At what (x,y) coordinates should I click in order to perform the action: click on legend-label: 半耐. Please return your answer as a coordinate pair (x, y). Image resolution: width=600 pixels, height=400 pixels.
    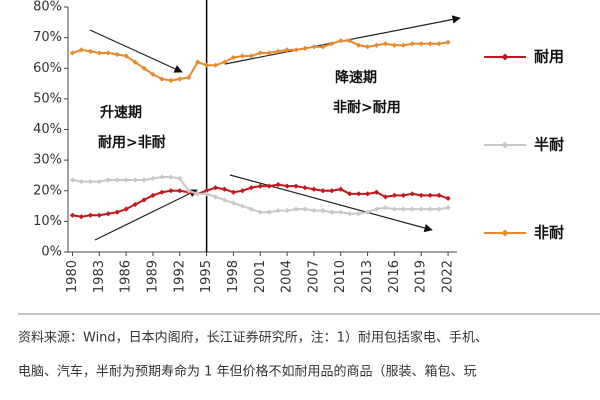
    Looking at the image, I should click on (549, 145).